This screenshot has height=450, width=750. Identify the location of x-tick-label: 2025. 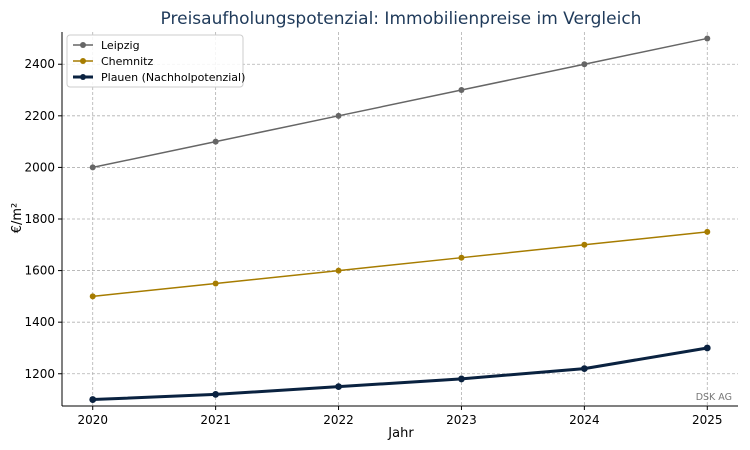
(707, 420).